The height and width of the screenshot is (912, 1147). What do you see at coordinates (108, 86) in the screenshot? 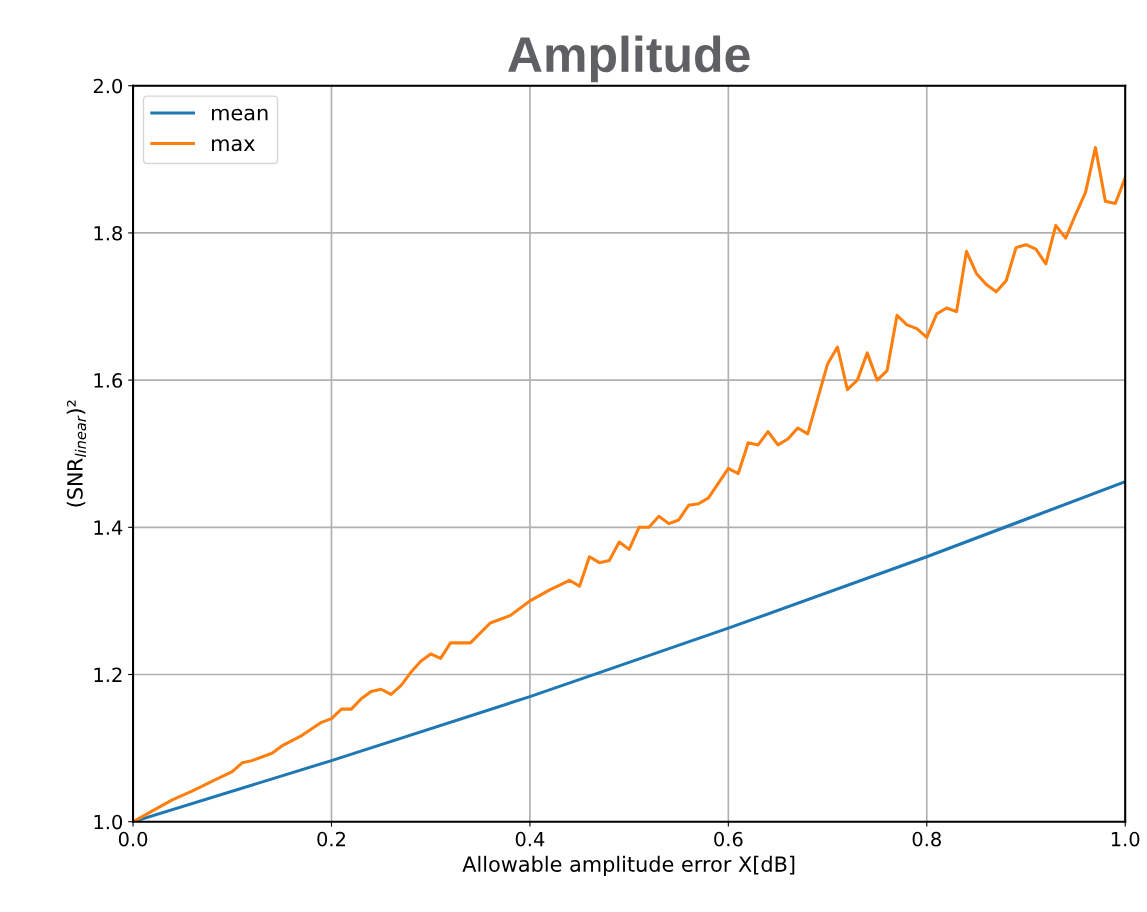
I see `y-tick-label: 2.0` at bounding box center [108, 86].